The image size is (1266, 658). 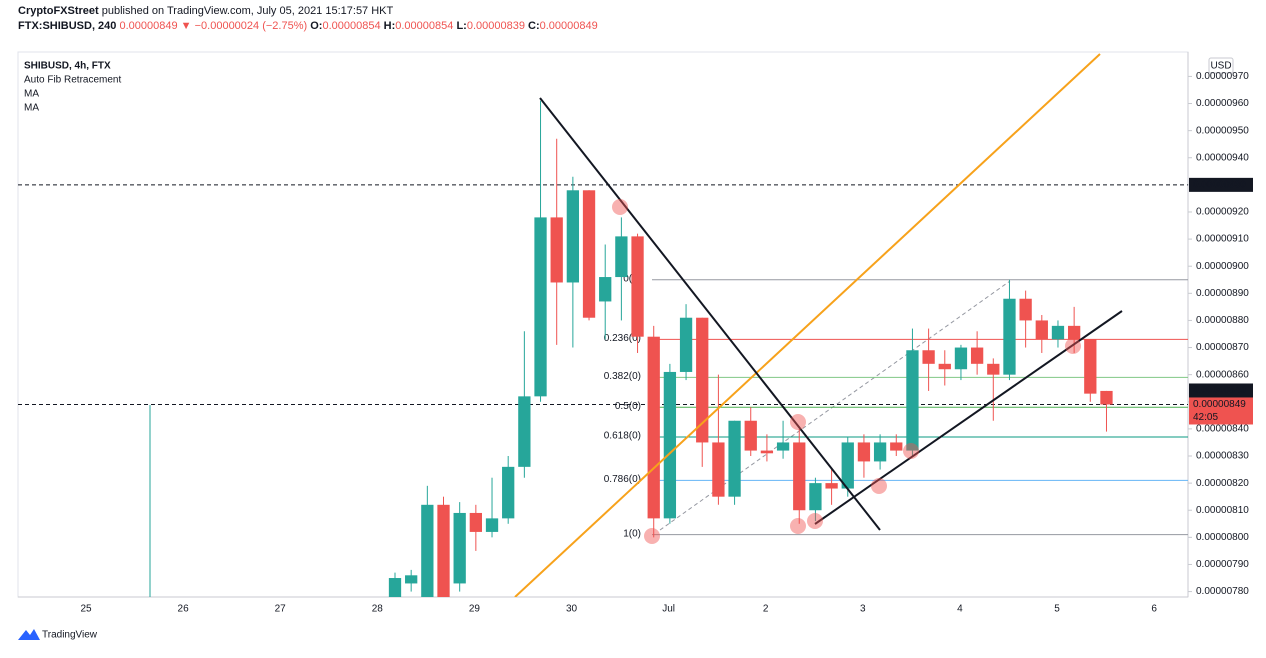 I want to click on currency: USD, so click(x=1220, y=66).